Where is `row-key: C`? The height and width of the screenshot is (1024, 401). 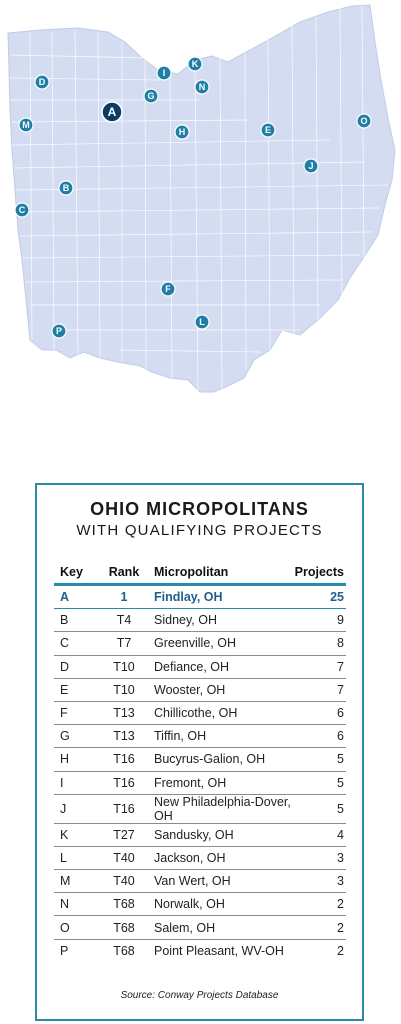
row-key: C is located at coordinates (74, 643).